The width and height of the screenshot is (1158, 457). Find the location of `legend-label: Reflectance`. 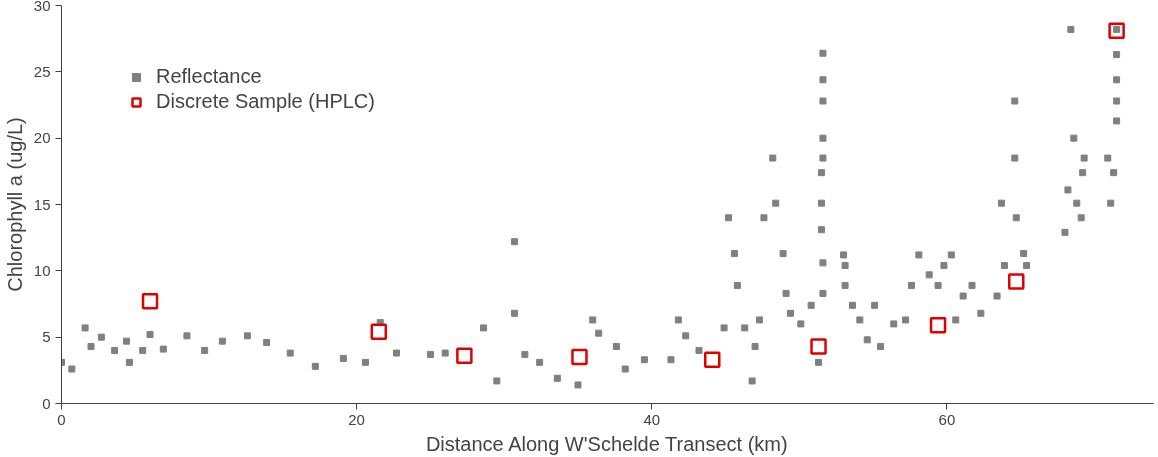

legend-label: Reflectance is located at coordinates (209, 76).